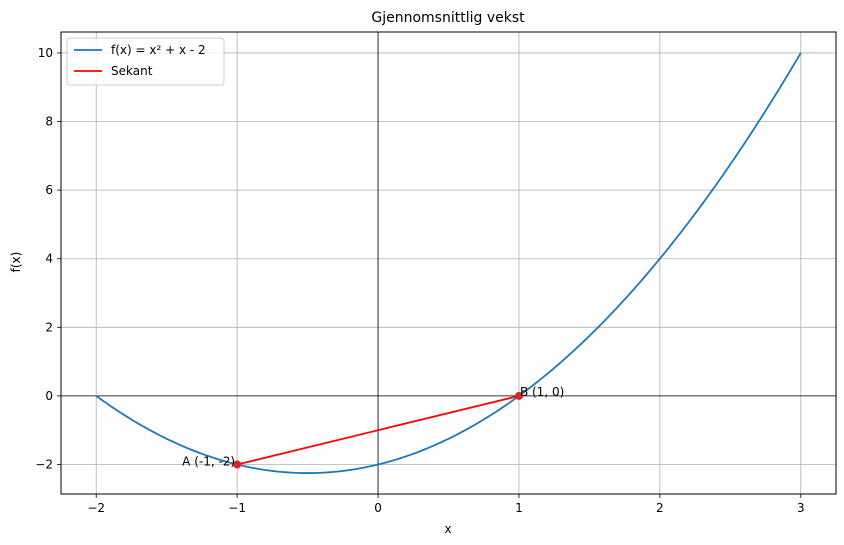 The width and height of the screenshot is (844, 545). I want to click on y-tick-label: 8, so click(49, 122).